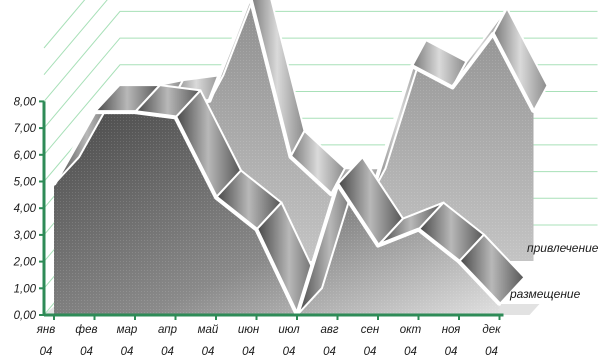  I want to click on legend-razmeshchenie: размещение, so click(545, 294).